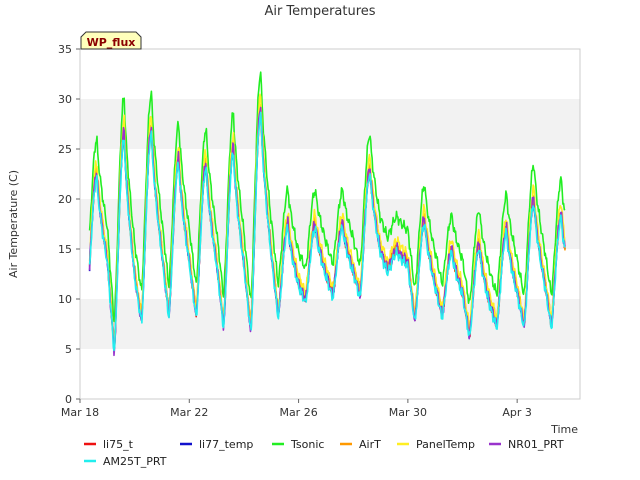 The height and width of the screenshot is (480, 640). Describe the element at coordinates (118, 444) in the screenshot. I see `legend-label: li75_t` at that location.